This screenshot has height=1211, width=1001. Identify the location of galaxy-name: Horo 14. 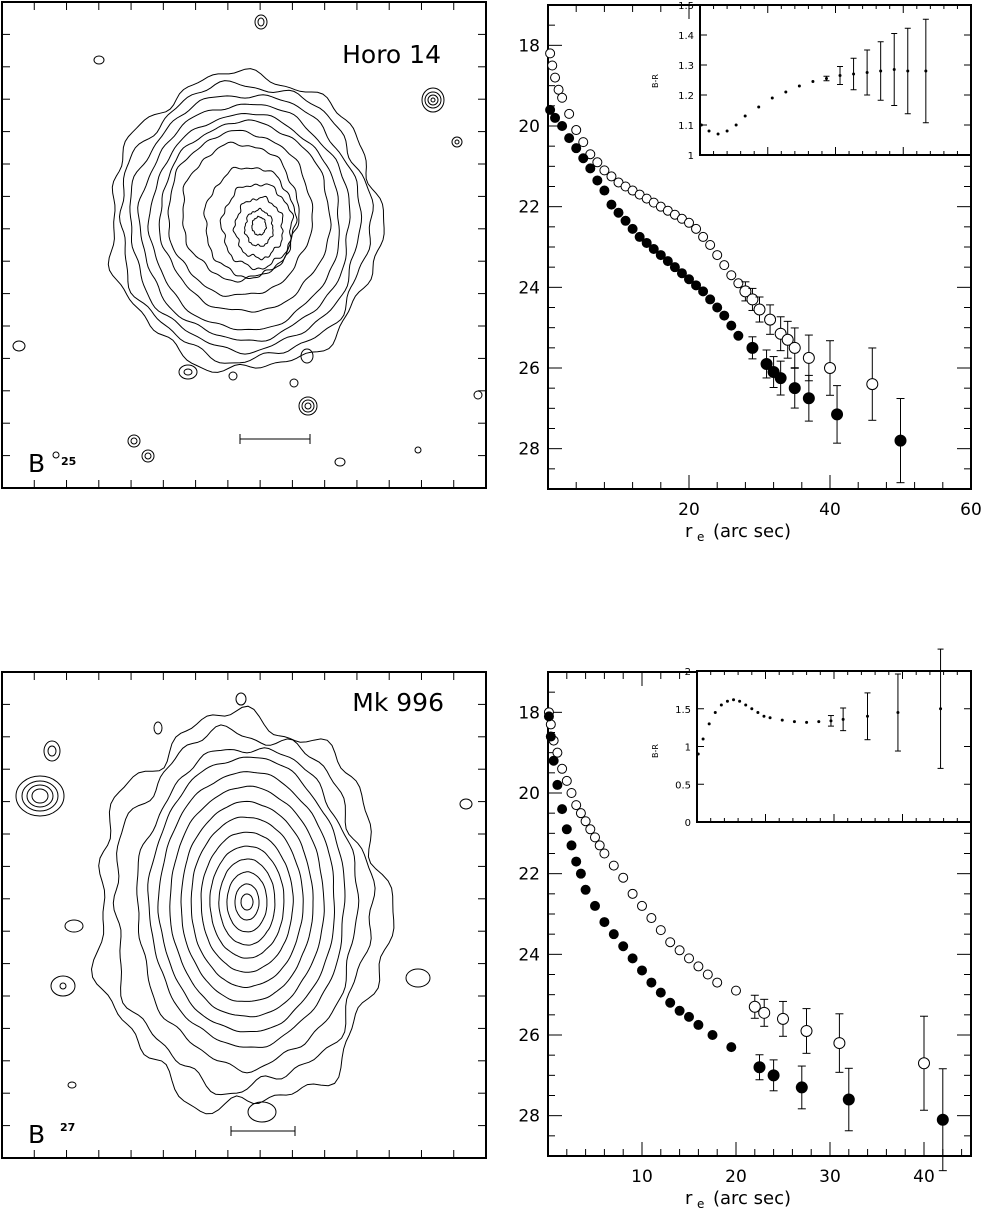
(391, 54).